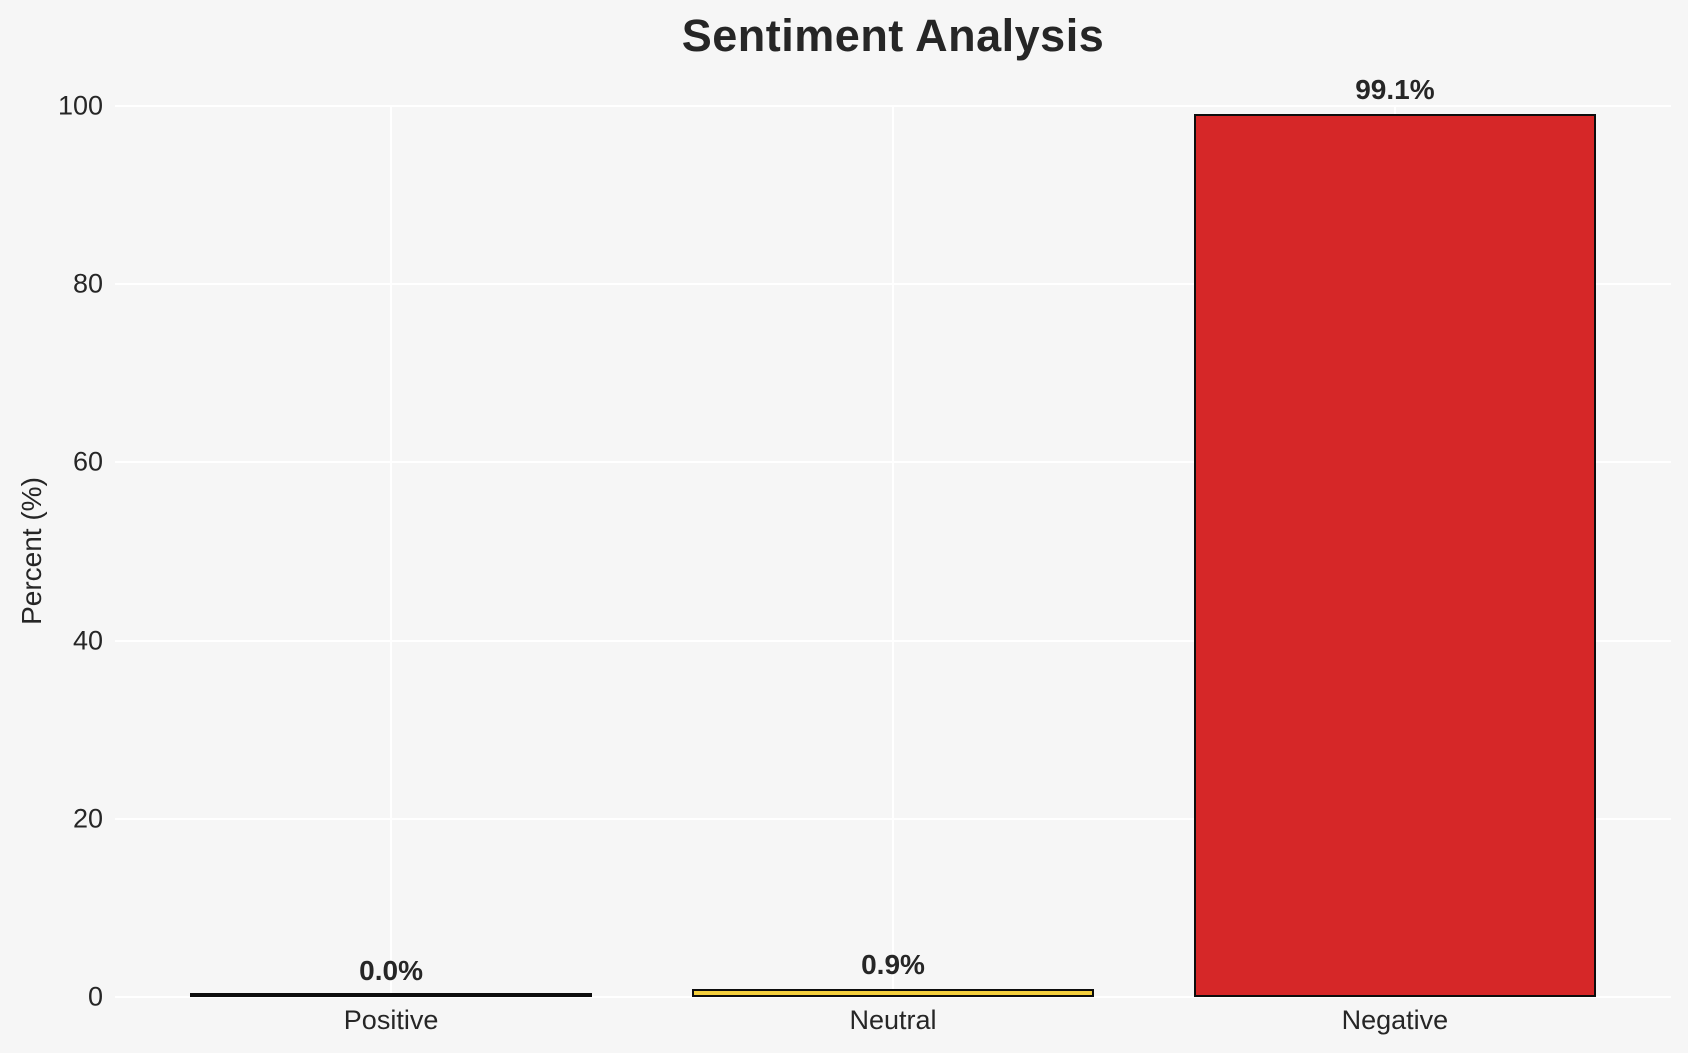 The height and width of the screenshot is (1053, 1688). Describe the element at coordinates (893, 551) in the screenshot. I see `v-gridline-neutral` at that location.